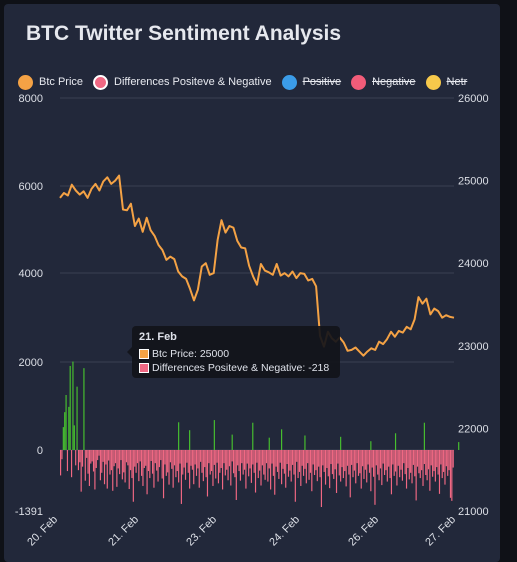  I want to click on legend-item-3: Negative, so click(383, 82).